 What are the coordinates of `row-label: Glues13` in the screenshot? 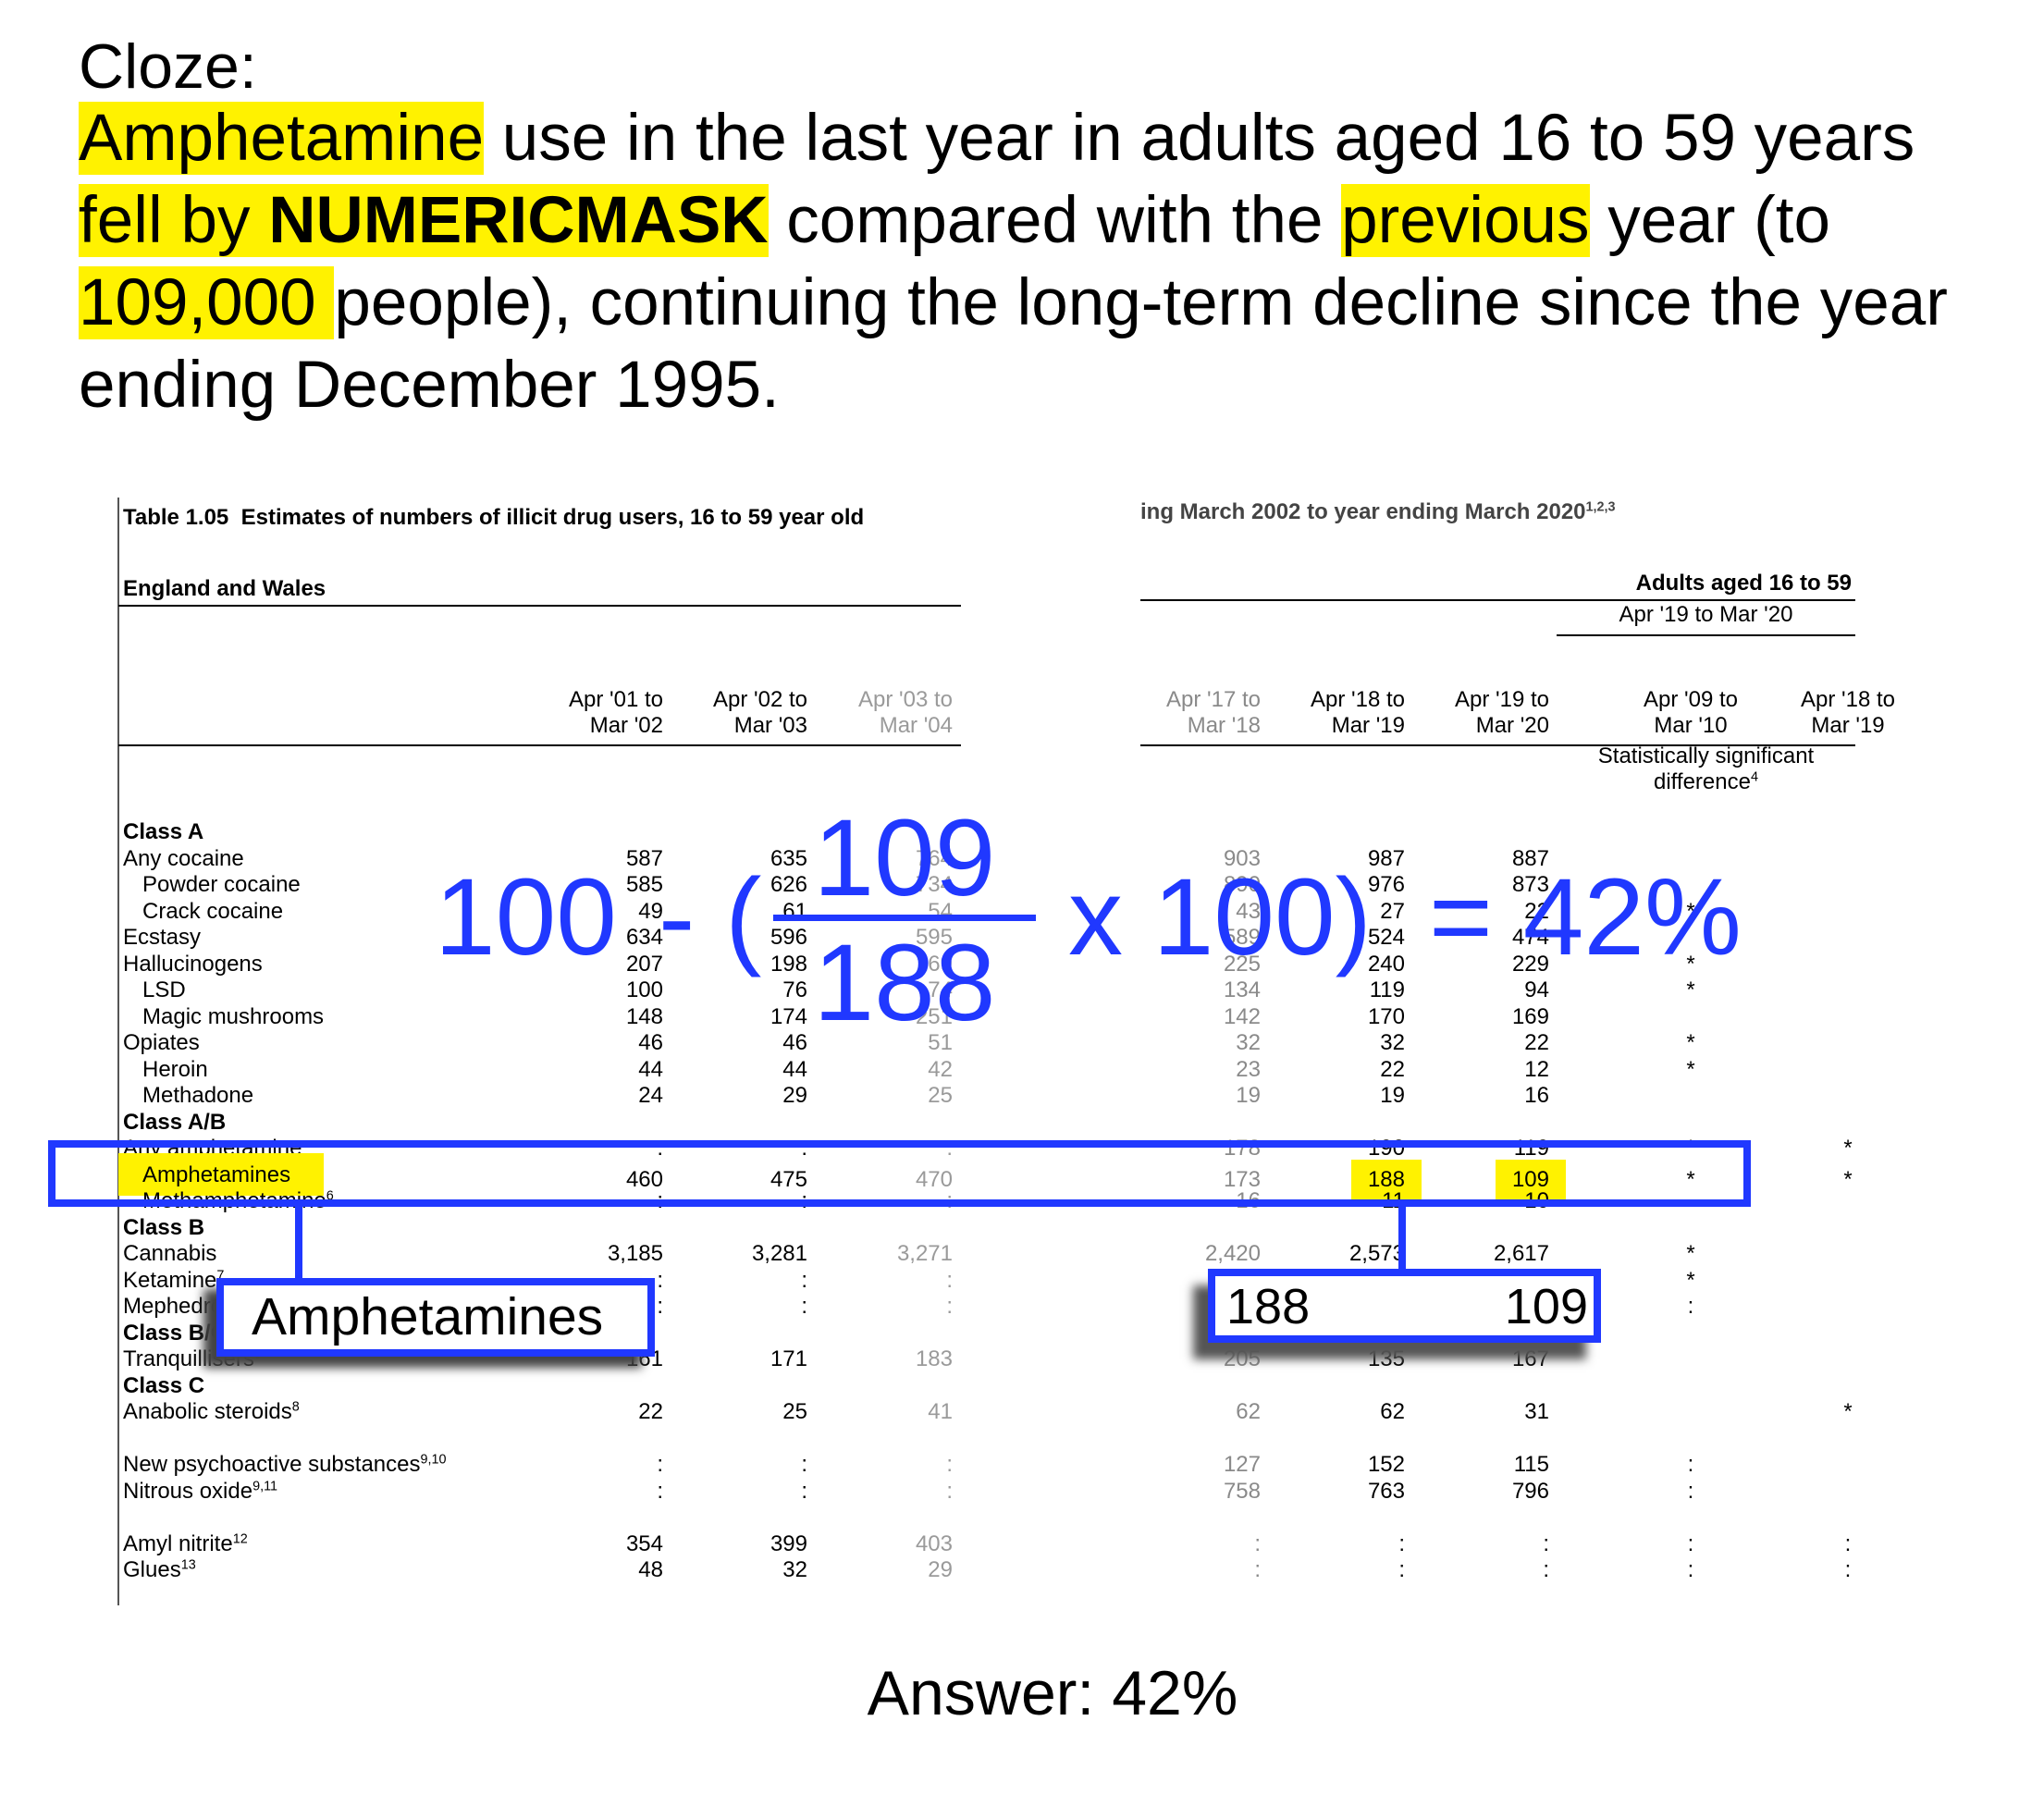 It's located at (159, 1569).